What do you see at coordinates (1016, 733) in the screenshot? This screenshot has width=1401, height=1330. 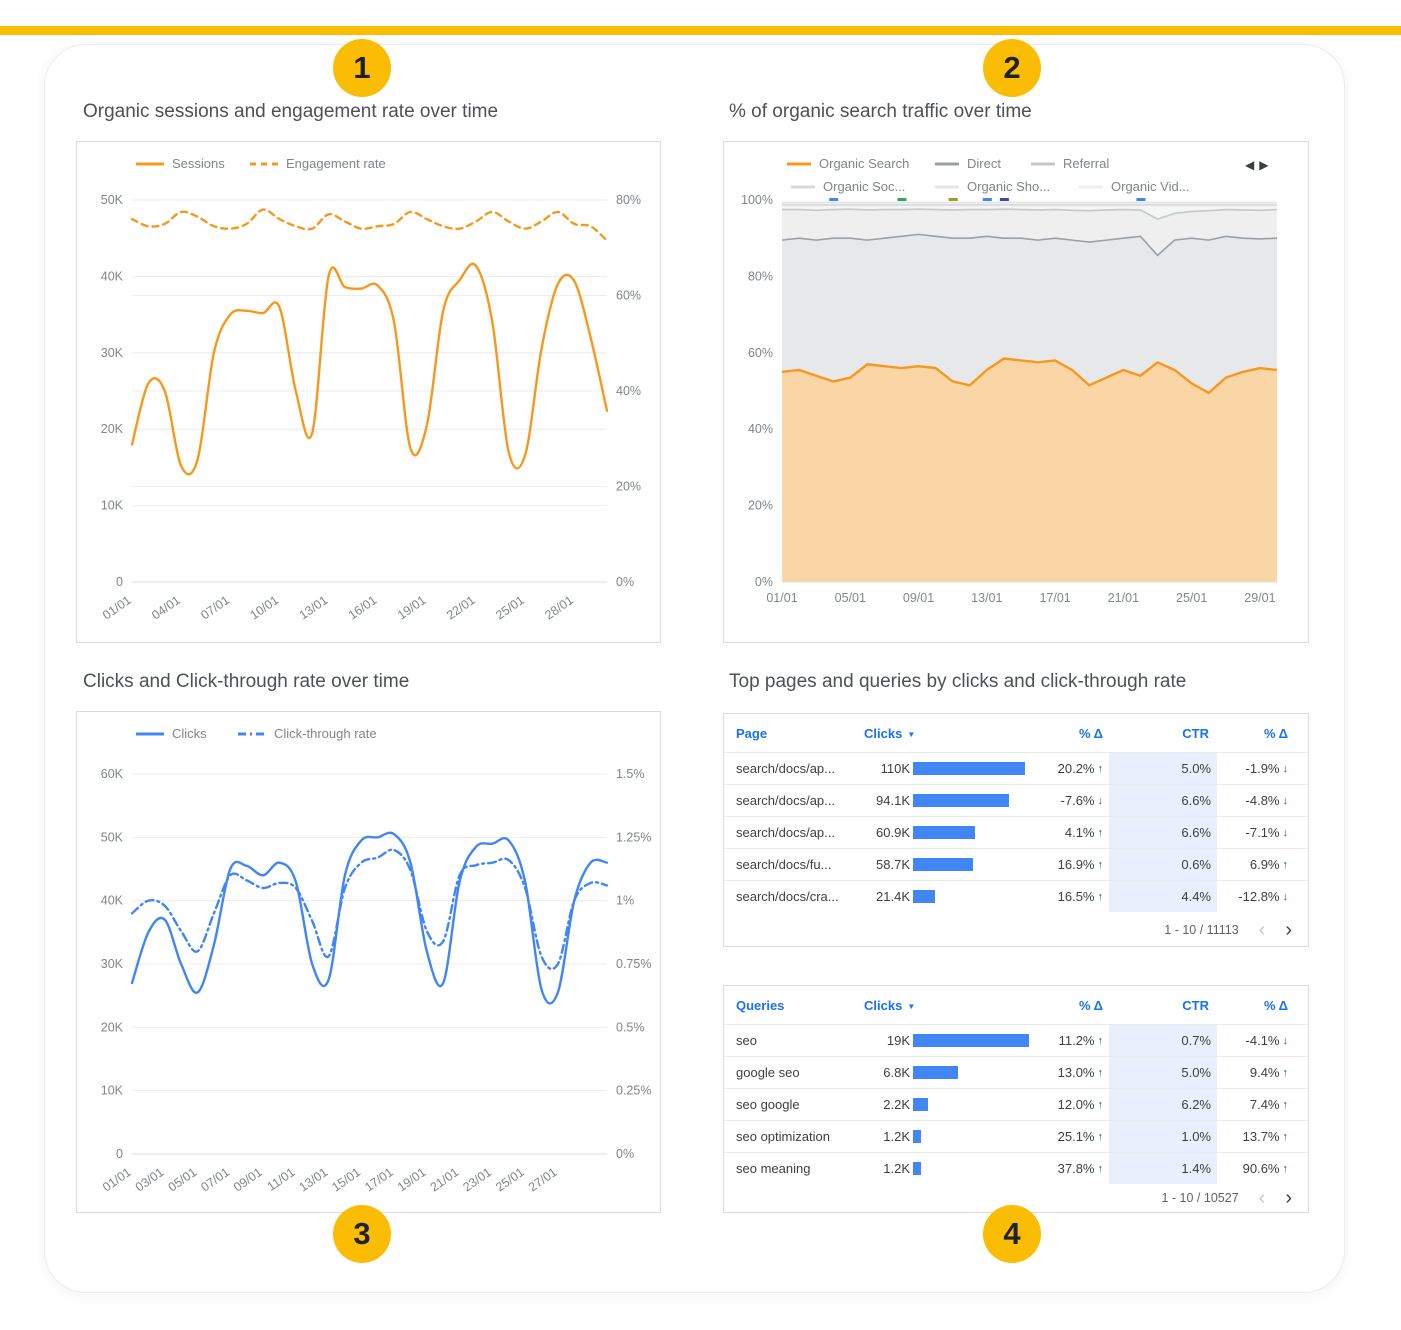 I see `table-header-row: Page Clicks ▼ % Δ CTR % Δ` at bounding box center [1016, 733].